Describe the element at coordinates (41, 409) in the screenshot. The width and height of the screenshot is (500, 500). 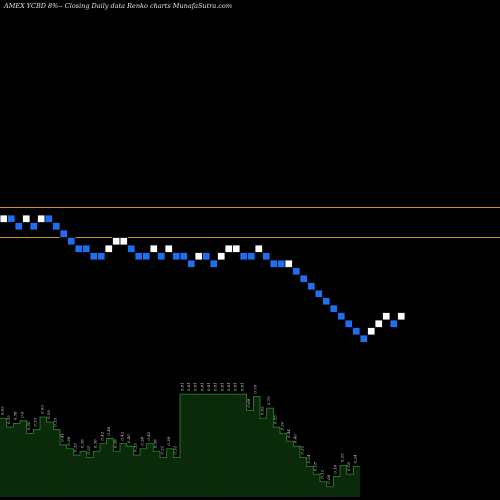
I see `volume-label: 0.63` at that location.